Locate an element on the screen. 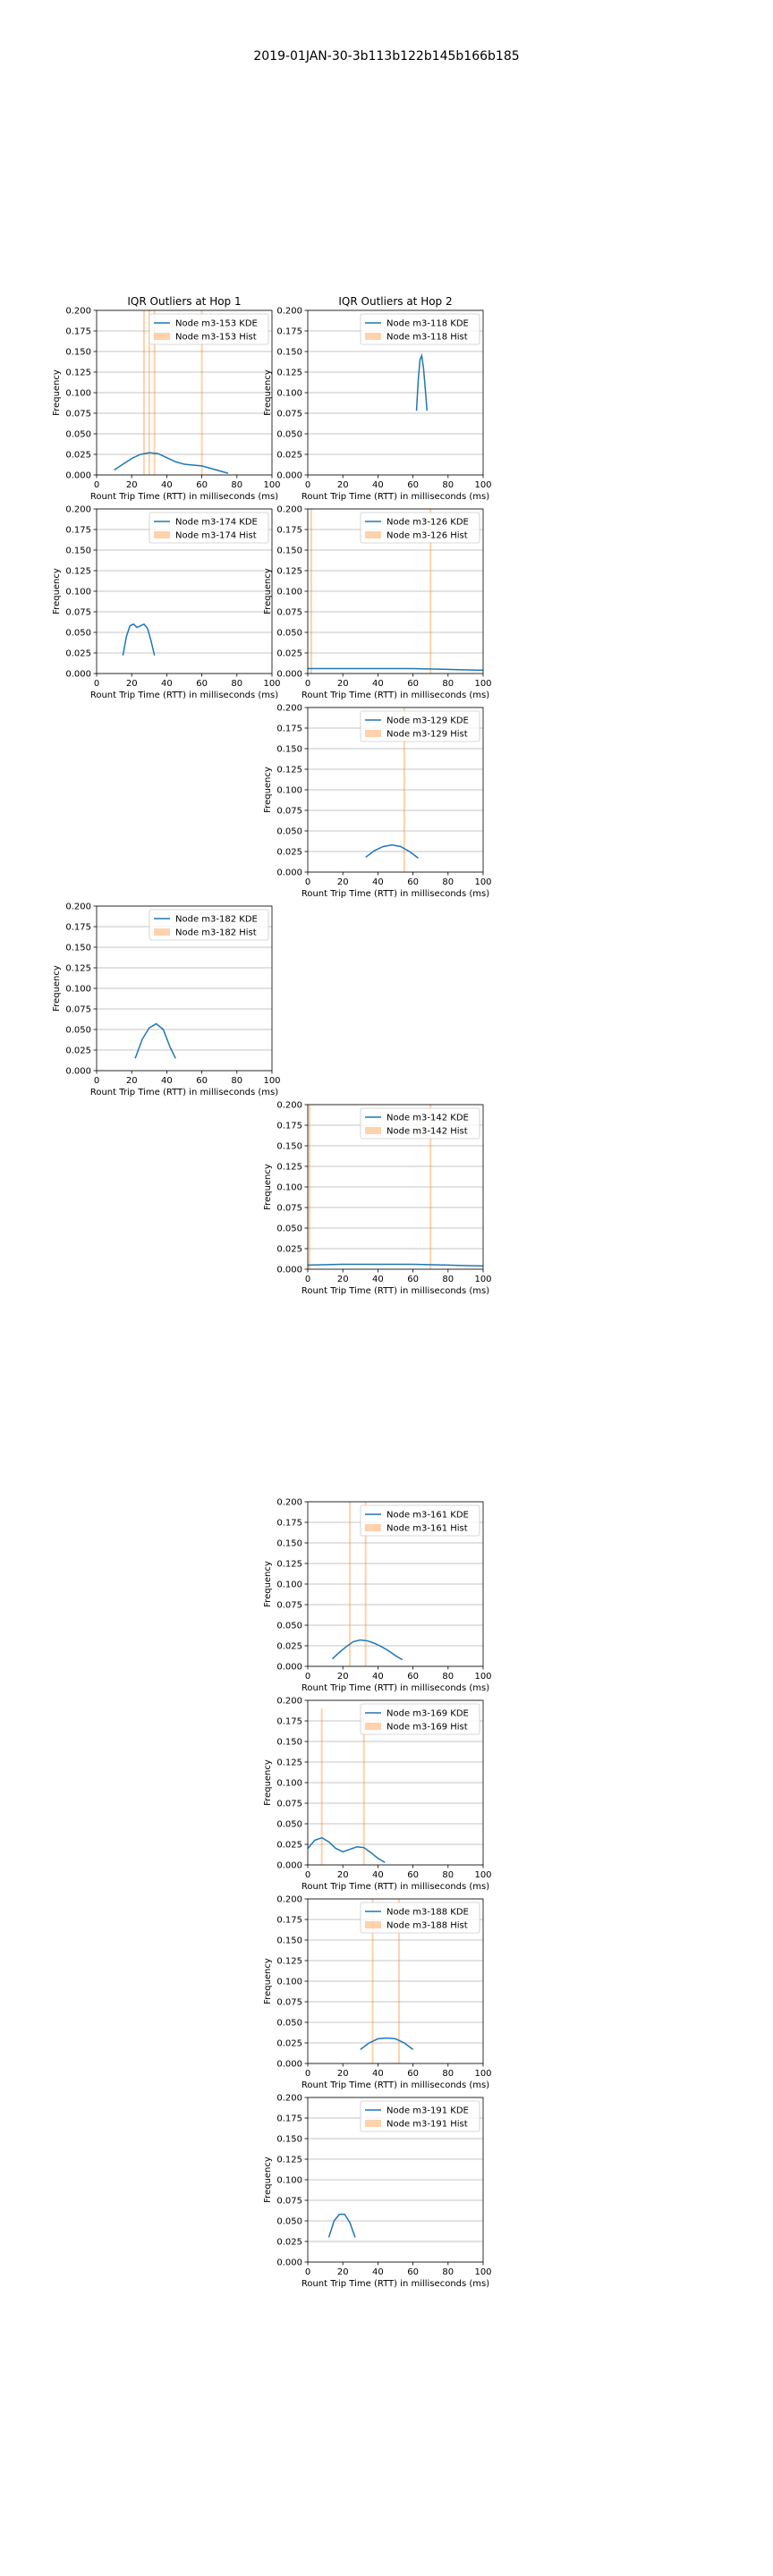 The width and height of the screenshot is (773, 2576). subplot-title: IQR Outliers at Hop 1 is located at coordinates (184, 301).